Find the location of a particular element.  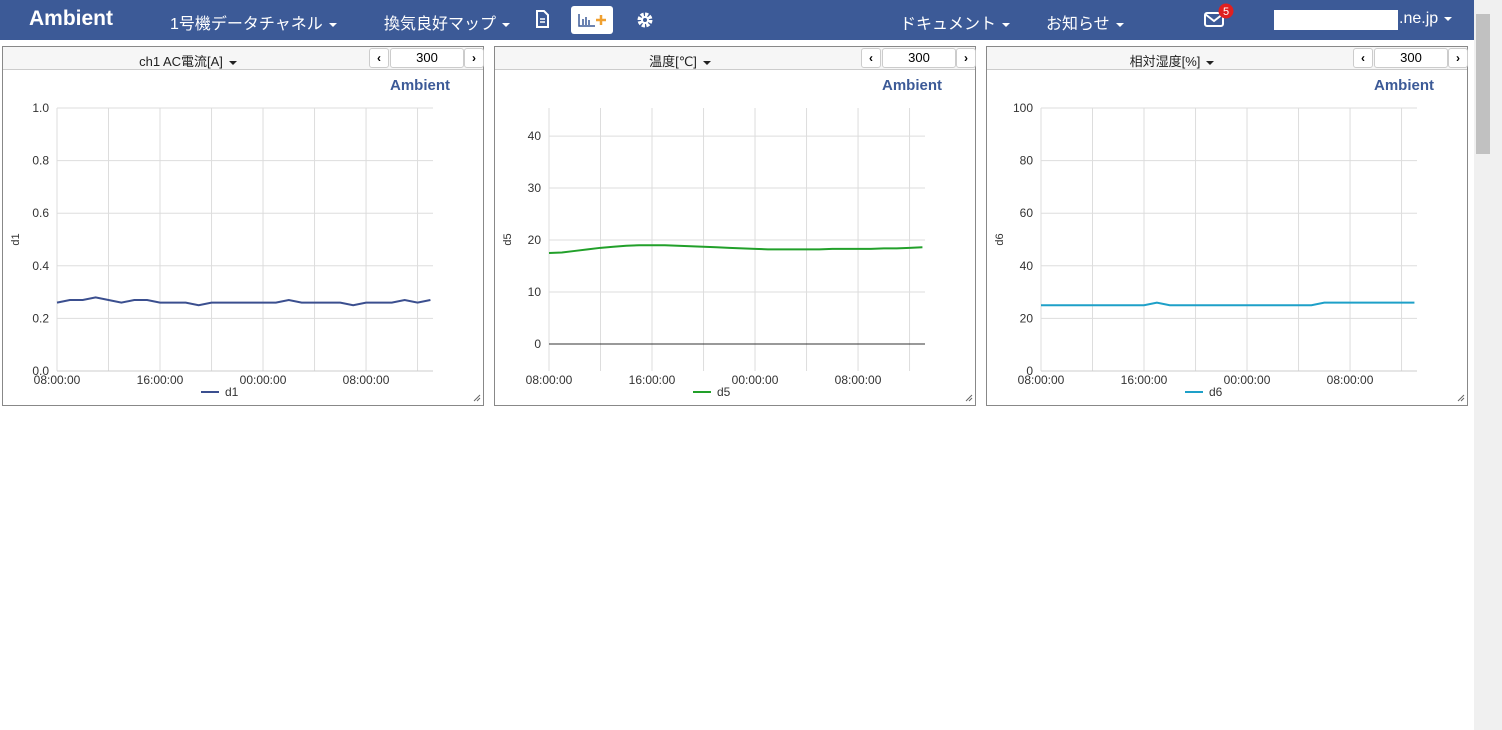

menu: 1号機データチャネル is located at coordinates (253, 22).